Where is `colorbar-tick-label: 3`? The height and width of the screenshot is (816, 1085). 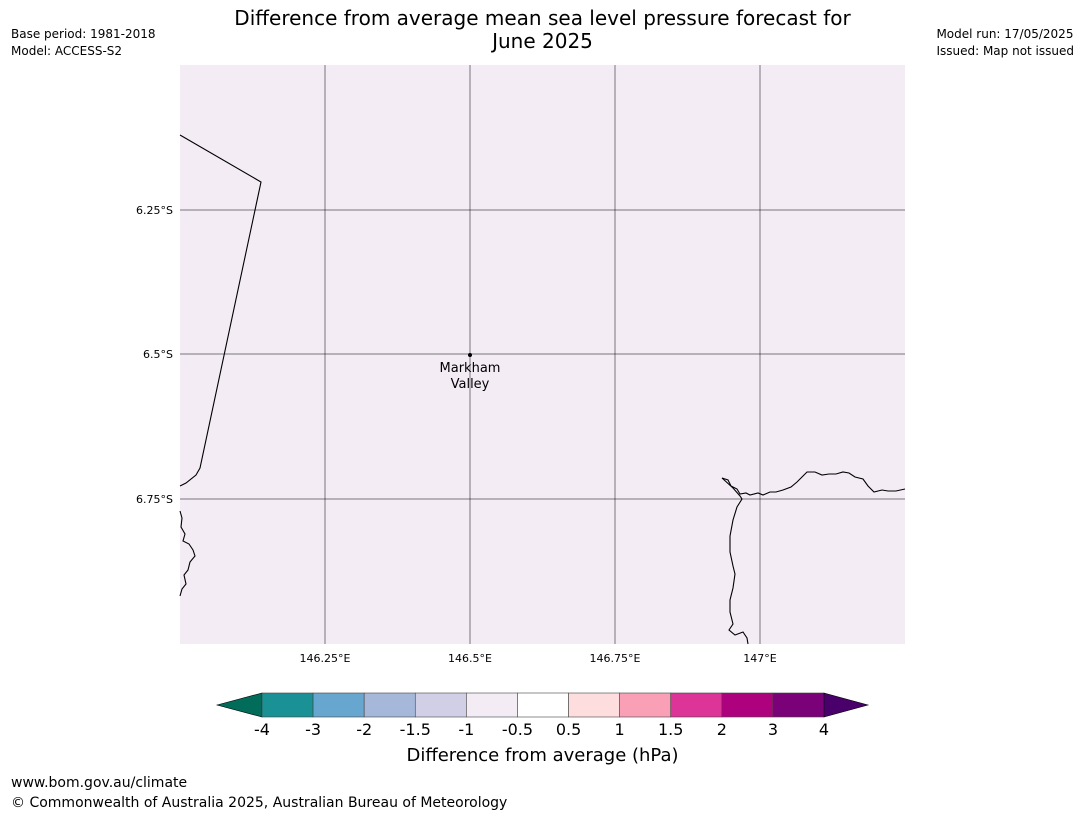
colorbar-tick-label: 3 is located at coordinates (773, 729).